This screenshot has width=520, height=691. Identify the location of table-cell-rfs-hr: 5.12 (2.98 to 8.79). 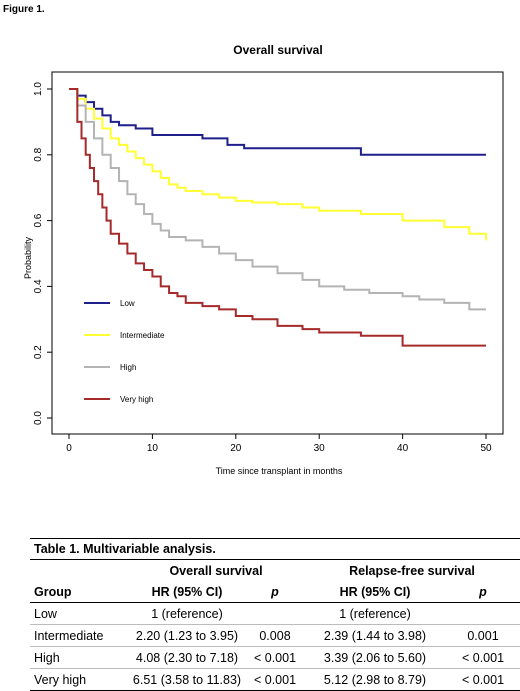
(375, 679).